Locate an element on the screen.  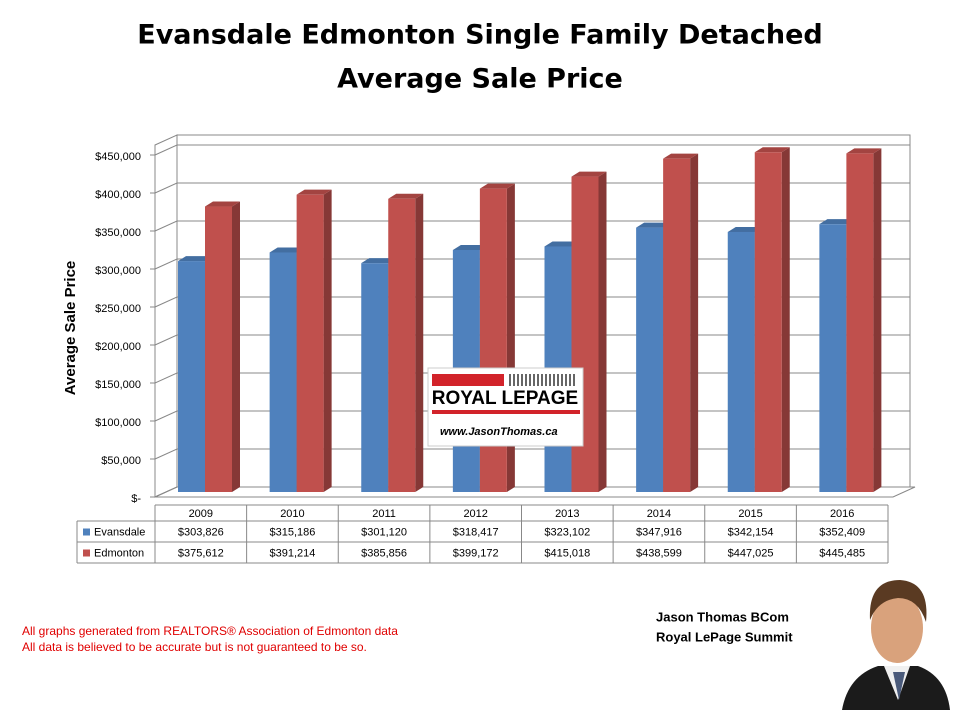
value-label: $347,916 is located at coordinates (659, 532).